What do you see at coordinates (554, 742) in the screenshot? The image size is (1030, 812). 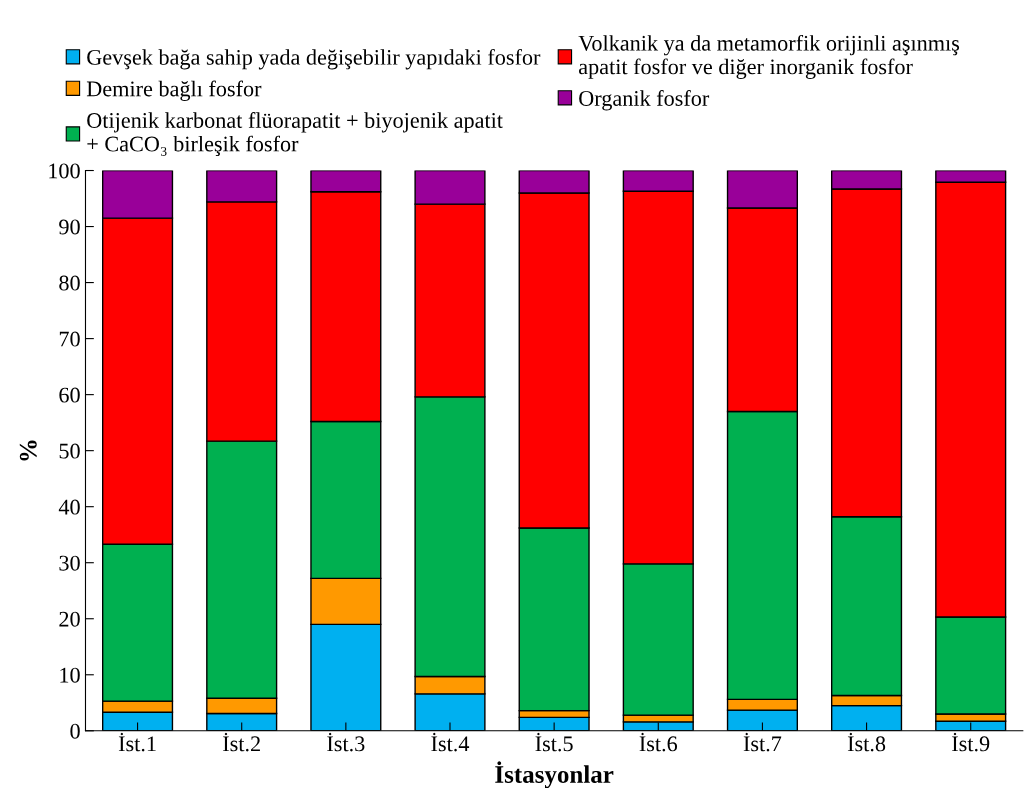 I see `x-tick-label: İst.5` at bounding box center [554, 742].